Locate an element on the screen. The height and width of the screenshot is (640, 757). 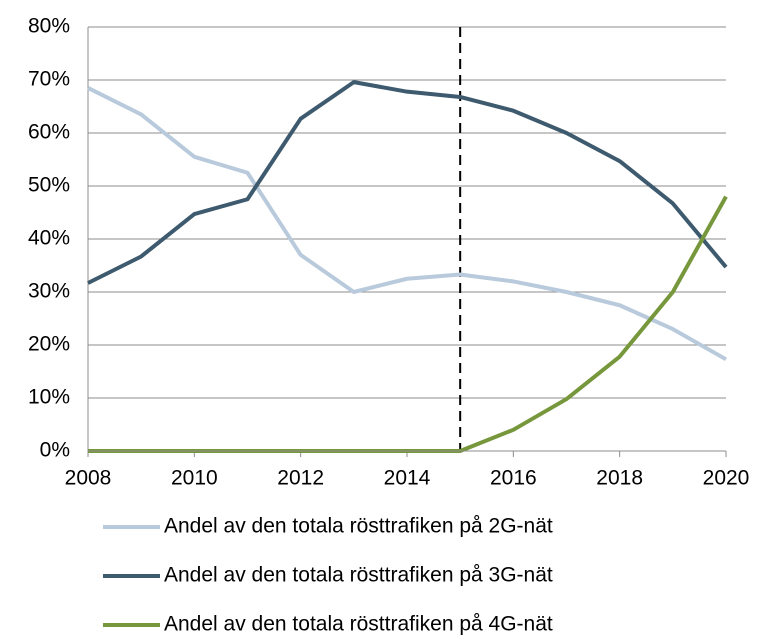
x-tick-label: 2018 is located at coordinates (619, 478).